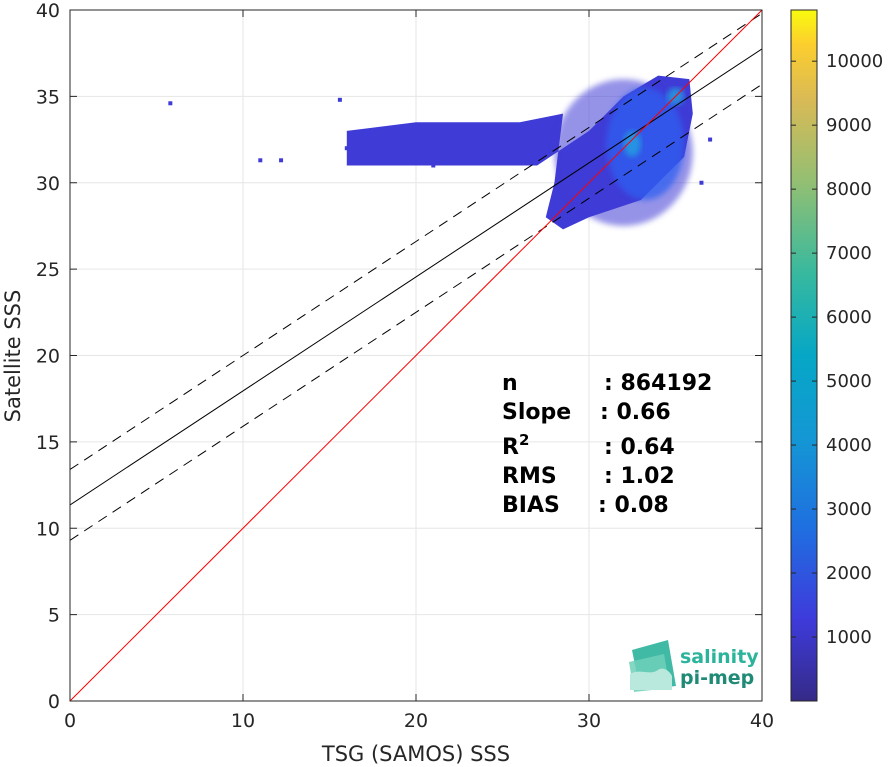 This screenshot has height=767, width=893. I want to click on x-tick-label: 20, so click(416, 721).